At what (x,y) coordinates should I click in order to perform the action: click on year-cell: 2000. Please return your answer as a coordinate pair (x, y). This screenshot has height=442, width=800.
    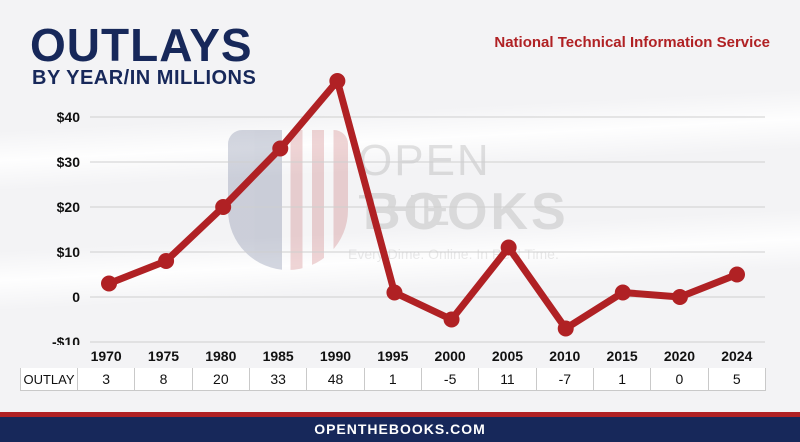
    Looking at the image, I should click on (450, 356).